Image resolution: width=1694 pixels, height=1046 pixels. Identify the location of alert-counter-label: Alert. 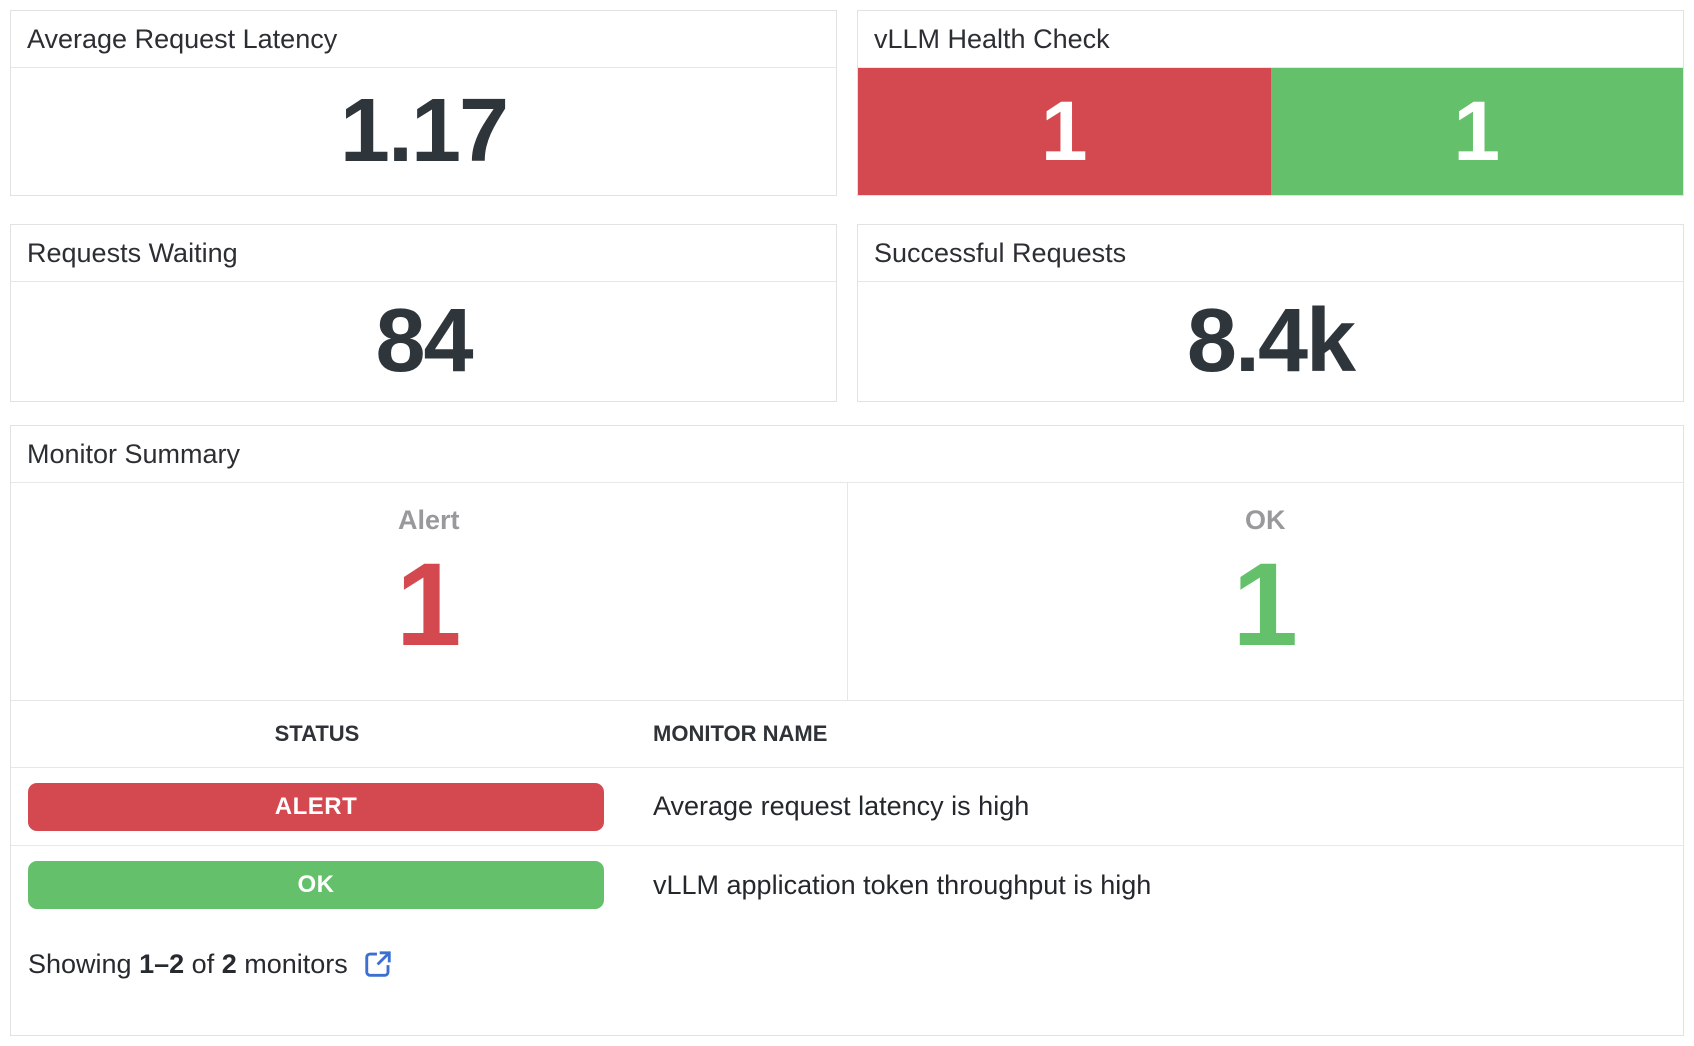
(428, 520).